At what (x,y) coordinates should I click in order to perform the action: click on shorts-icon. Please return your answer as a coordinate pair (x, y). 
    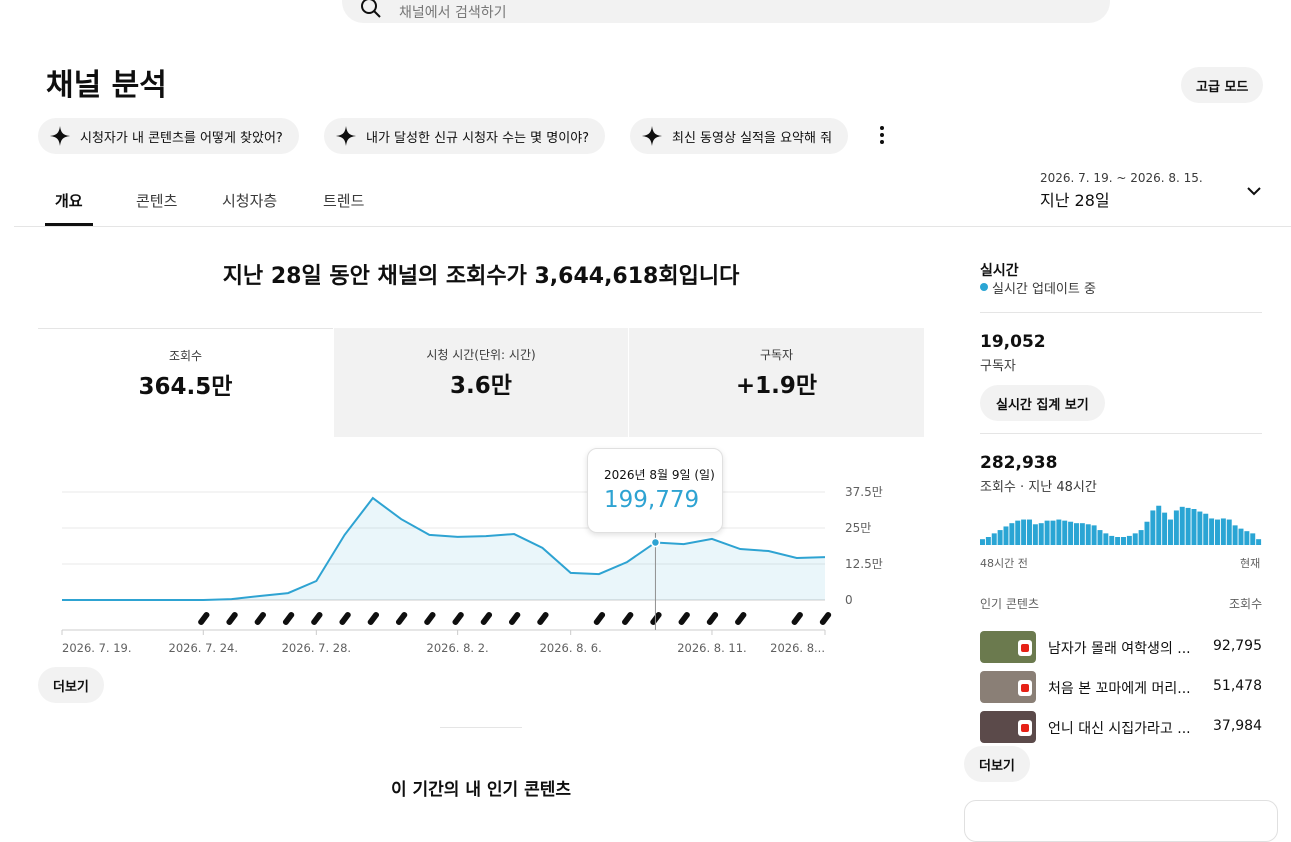
    Looking at the image, I should click on (1025, 688).